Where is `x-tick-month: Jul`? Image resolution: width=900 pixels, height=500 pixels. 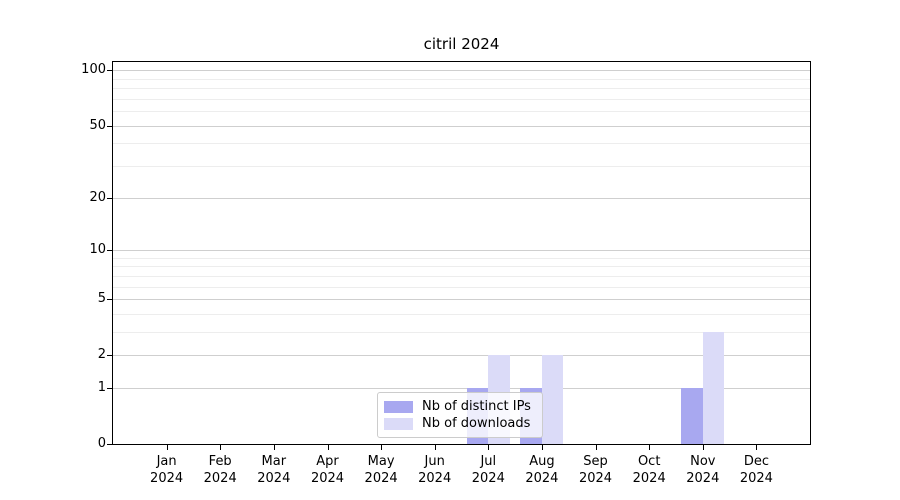 x-tick-month: Jul is located at coordinates (488, 461).